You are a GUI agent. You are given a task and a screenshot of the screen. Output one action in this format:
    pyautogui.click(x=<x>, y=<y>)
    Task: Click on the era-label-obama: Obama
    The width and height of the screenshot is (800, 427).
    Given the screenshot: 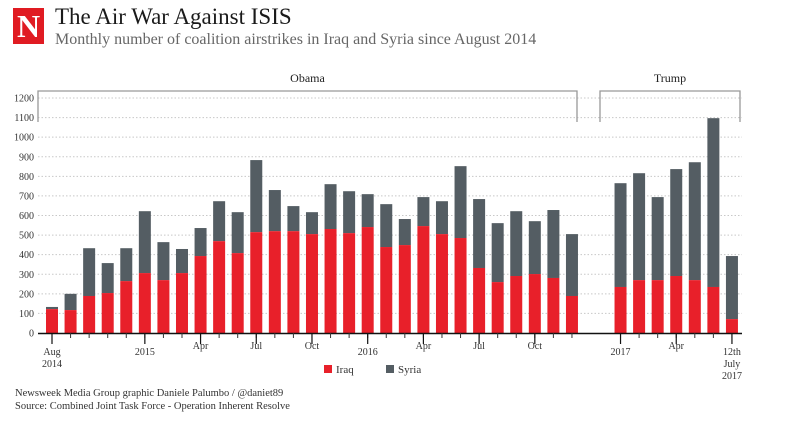 What is the action you would take?
    pyautogui.click(x=307, y=78)
    